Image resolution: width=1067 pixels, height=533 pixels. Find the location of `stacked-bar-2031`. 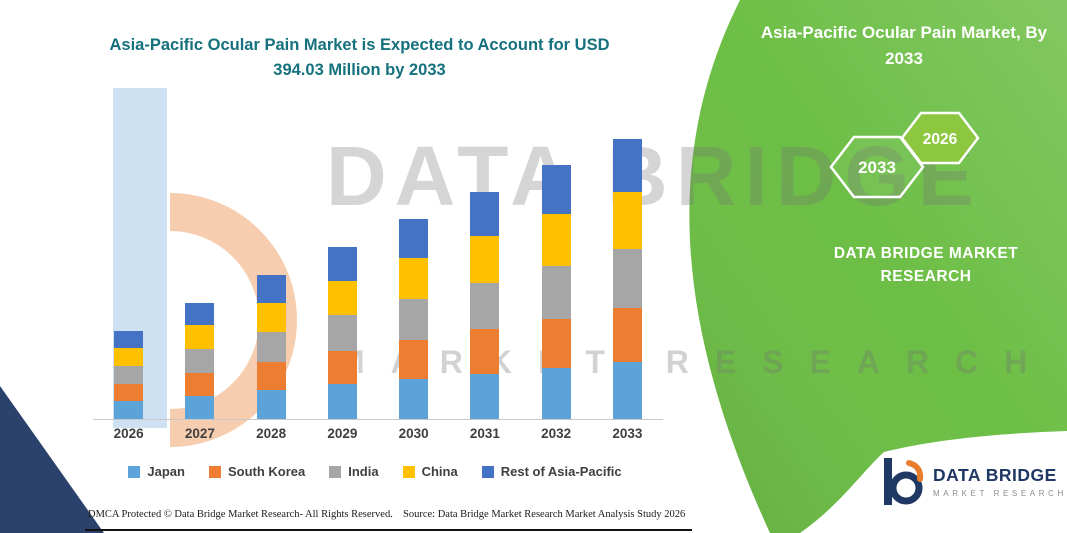

stacked-bar-2031 is located at coordinates (485, 305).